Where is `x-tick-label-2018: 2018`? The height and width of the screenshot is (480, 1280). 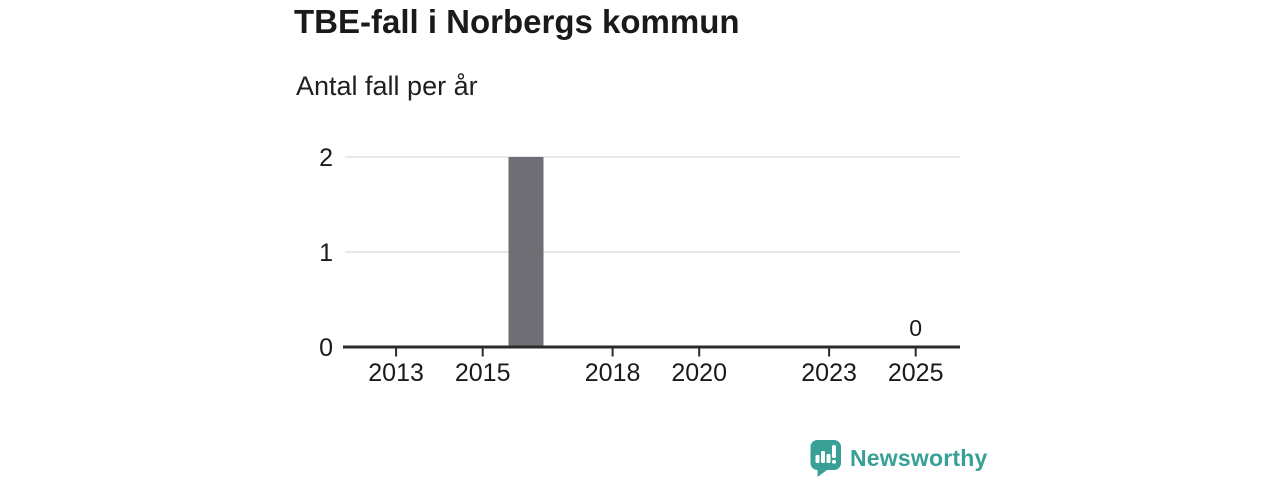 x-tick-label-2018: 2018 is located at coordinates (613, 373).